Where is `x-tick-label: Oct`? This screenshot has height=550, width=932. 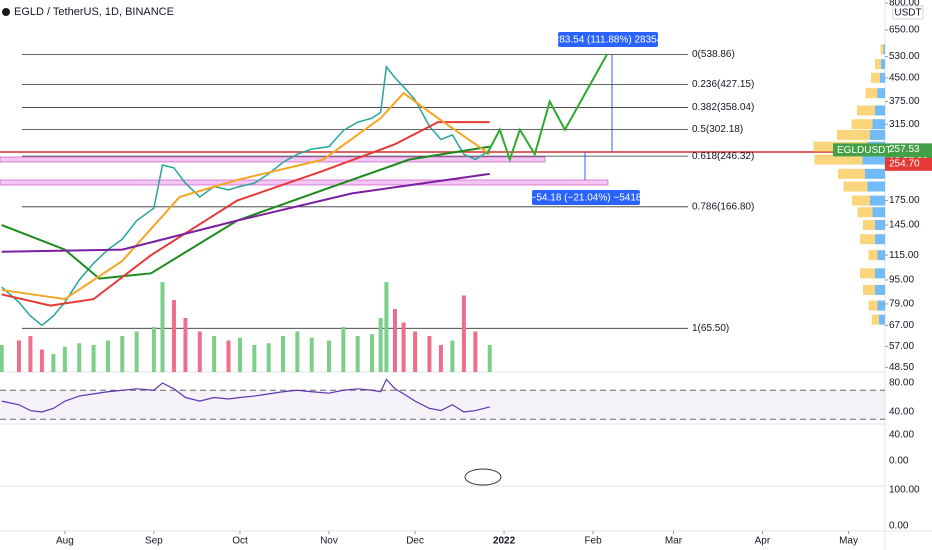
x-tick-label: Oct is located at coordinates (240, 541).